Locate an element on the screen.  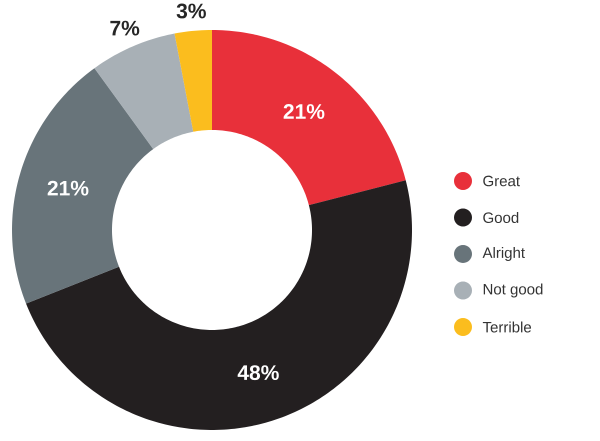
data-label: 7% is located at coordinates (125, 28).